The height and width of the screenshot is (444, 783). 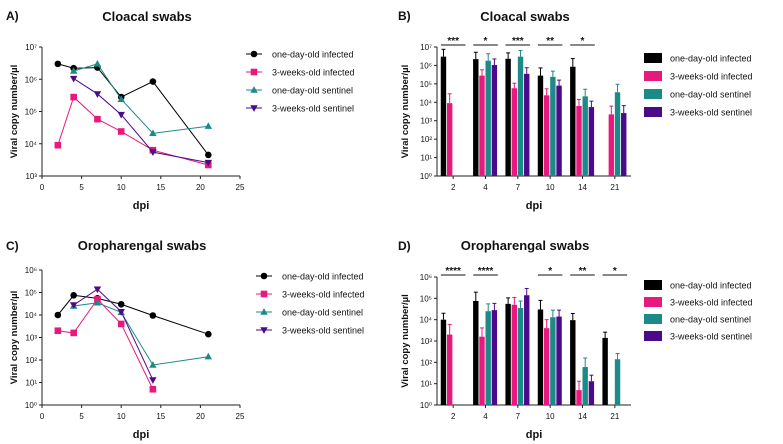 I want to click on x-tick-label: 0, so click(x=42, y=416).